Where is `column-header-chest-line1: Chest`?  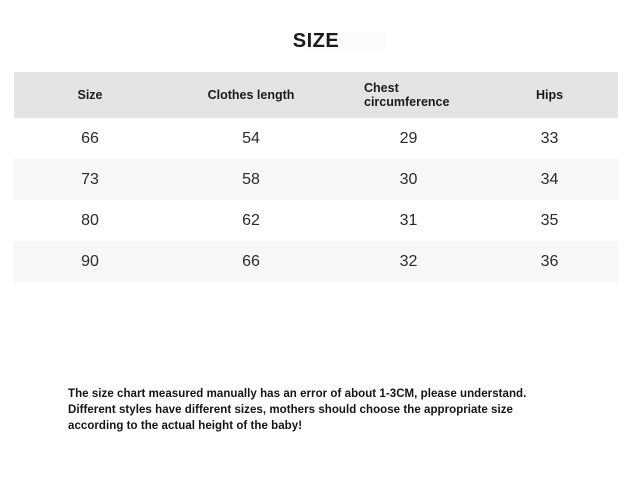 column-header-chest-line1: Chest is located at coordinates (381, 88).